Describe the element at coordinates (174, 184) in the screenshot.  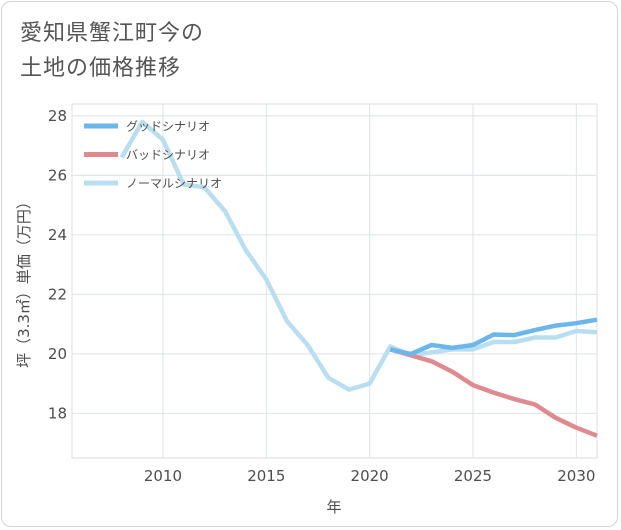
I see `legend-label: ノーマルシナリオ` at that location.